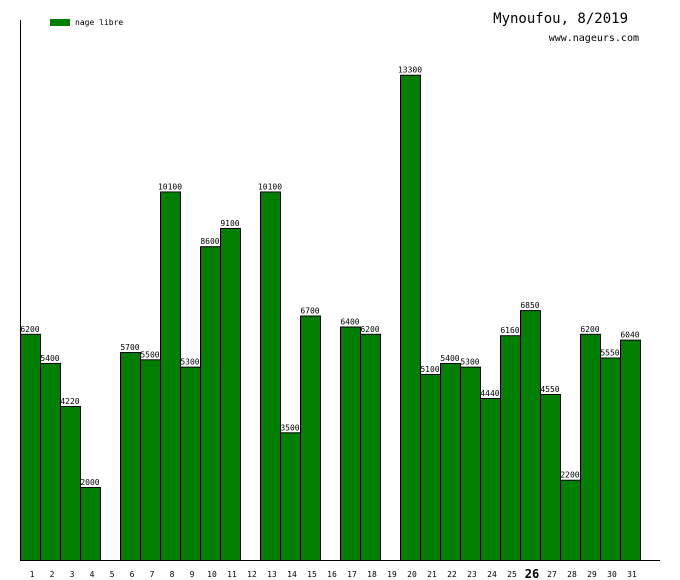  I want to click on bar-value-label-26: 6850, so click(529, 305).